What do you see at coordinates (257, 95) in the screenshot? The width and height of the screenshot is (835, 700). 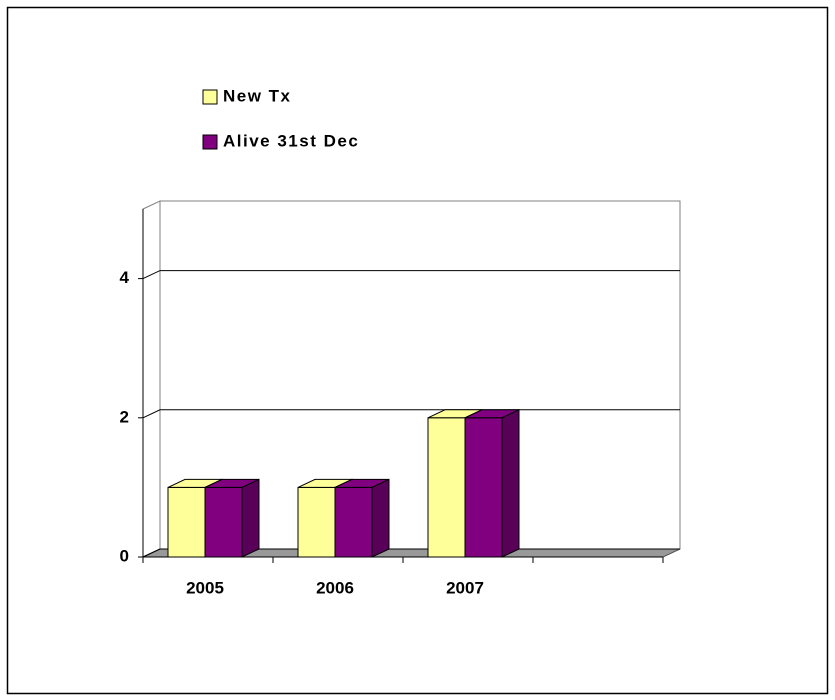 I see `legend-label: New Tx` at bounding box center [257, 95].